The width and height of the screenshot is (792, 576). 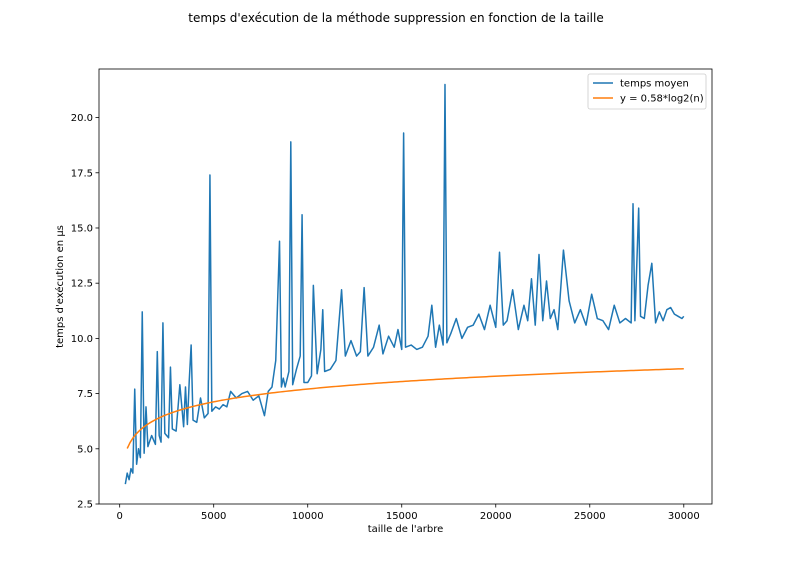 What do you see at coordinates (82, 284) in the screenshot?
I see `y-tick-label: 12.5` at bounding box center [82, 284].